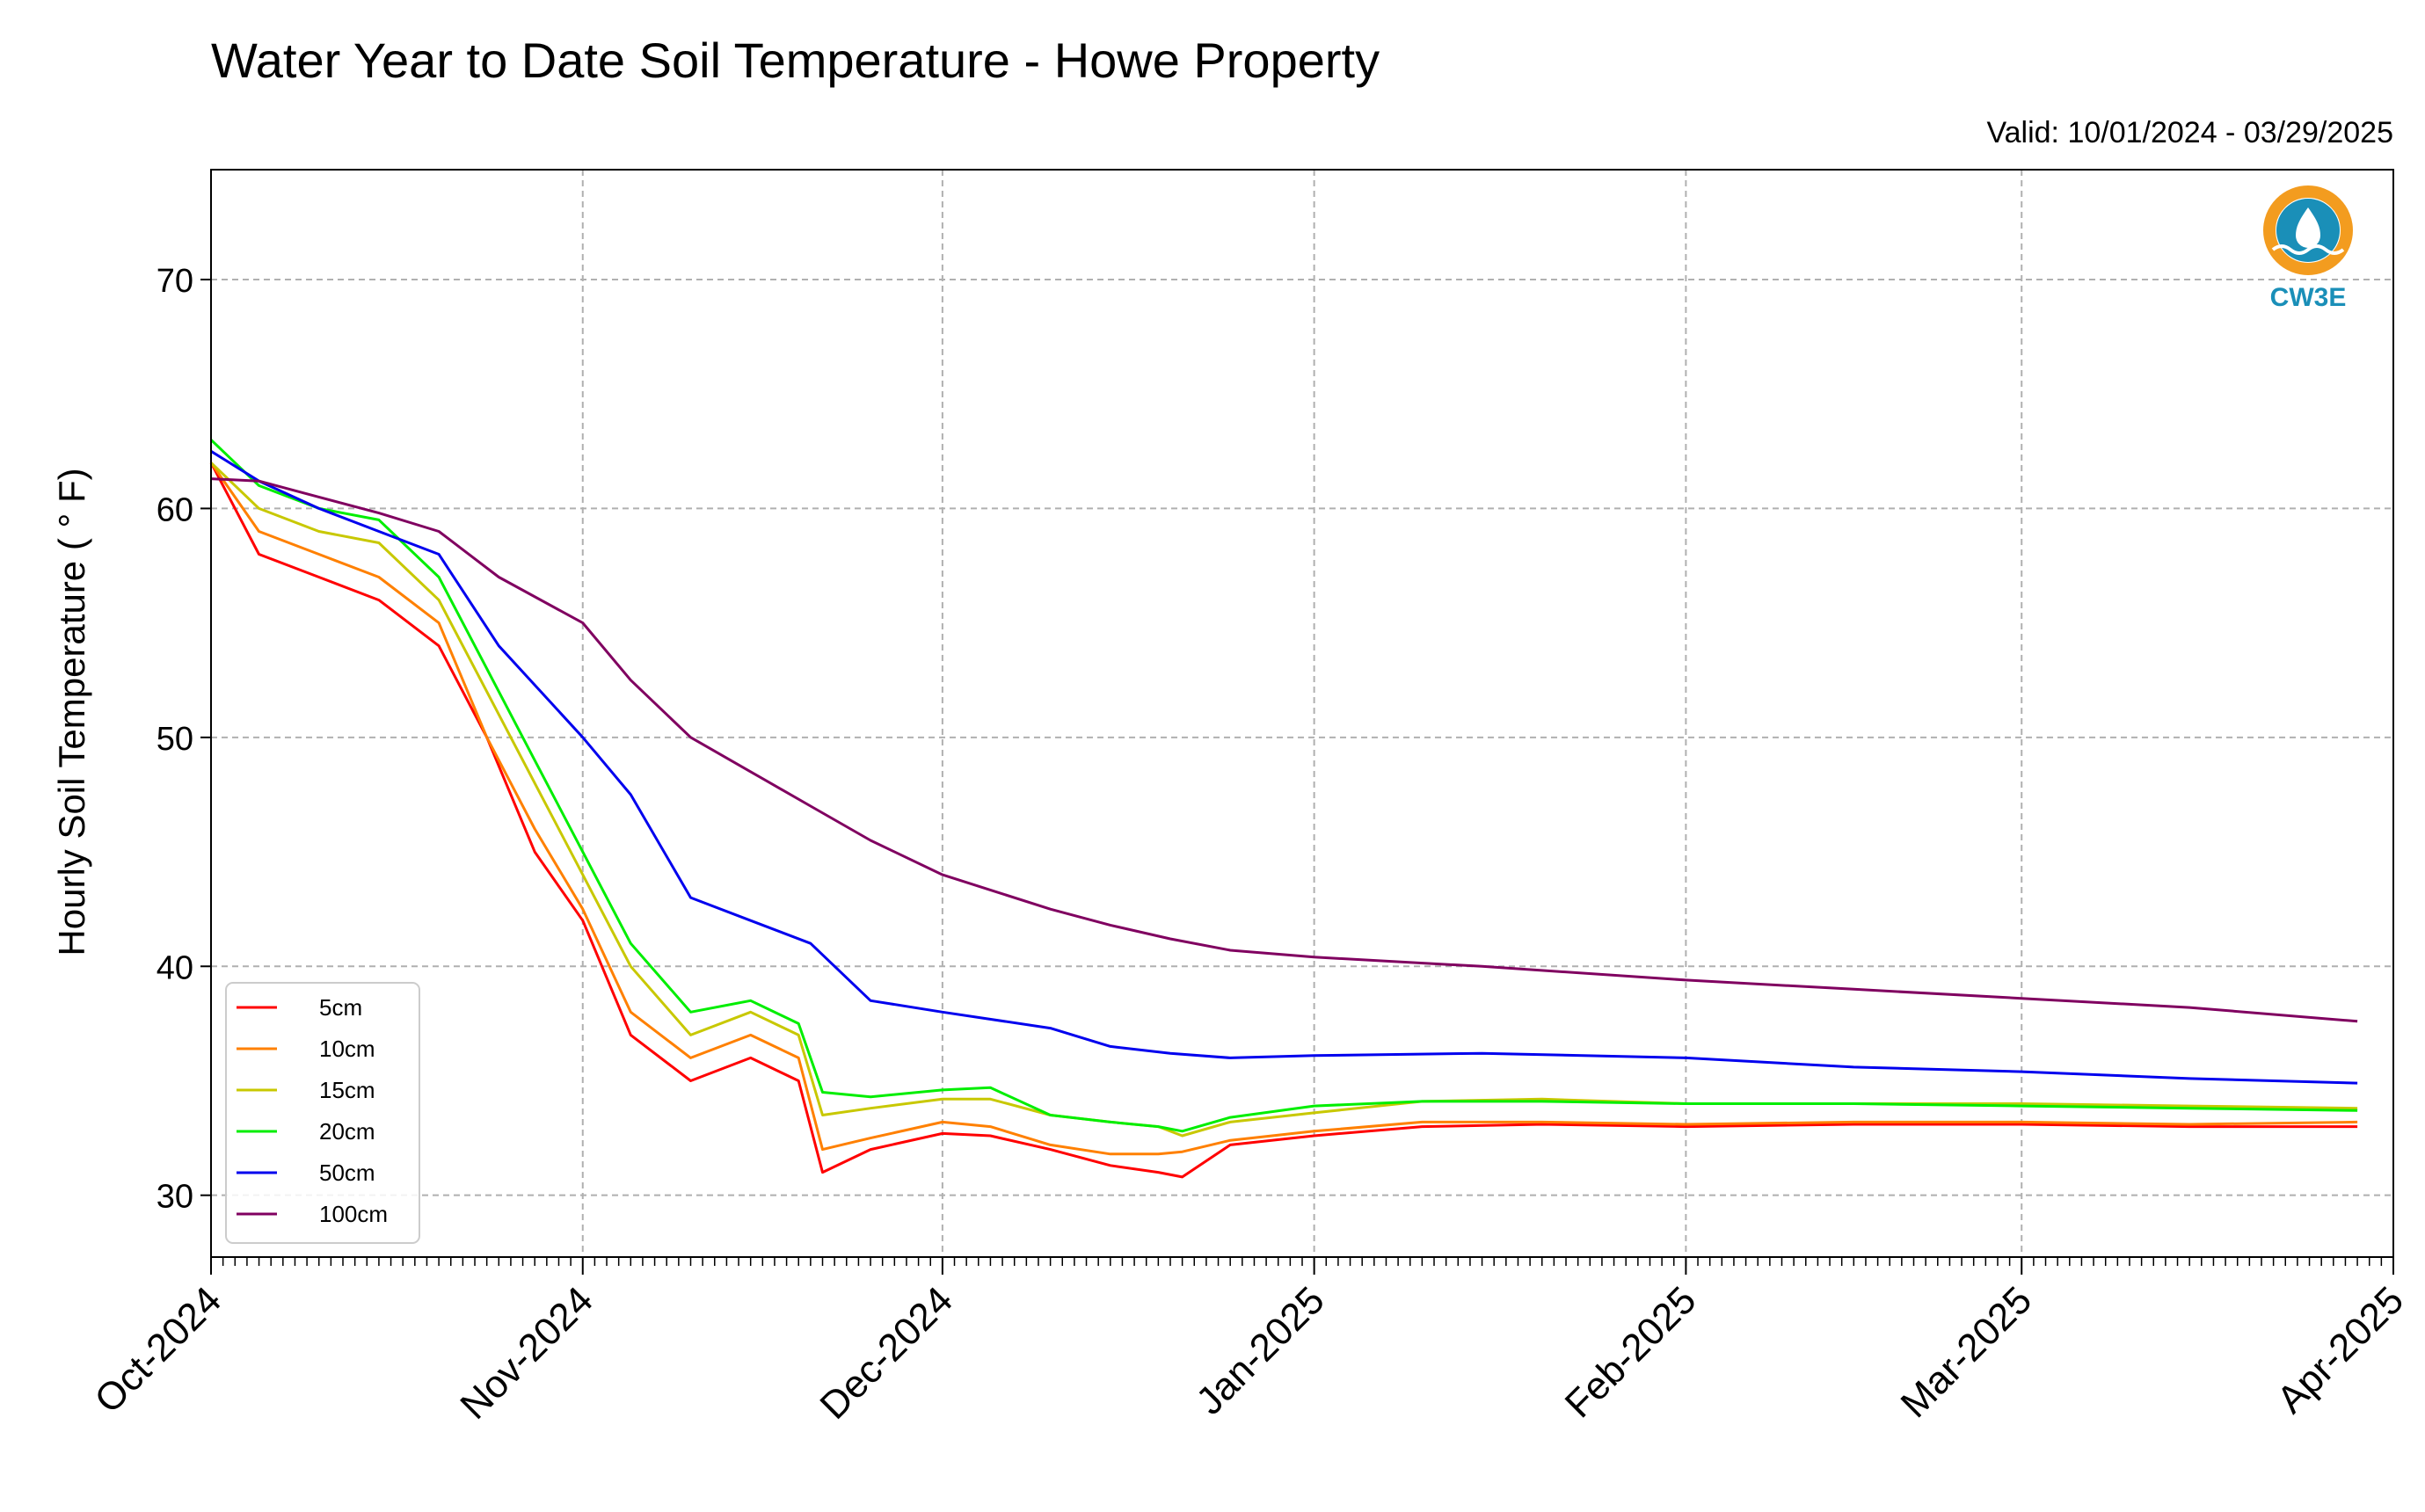 Image resolution: width=2425 pixels, height=1512 pixels. What do you see at coordinates (886, 1353) in the screenshot?
I see `x-tick-label: Dec-2024` at bounding box center [886, 1353].